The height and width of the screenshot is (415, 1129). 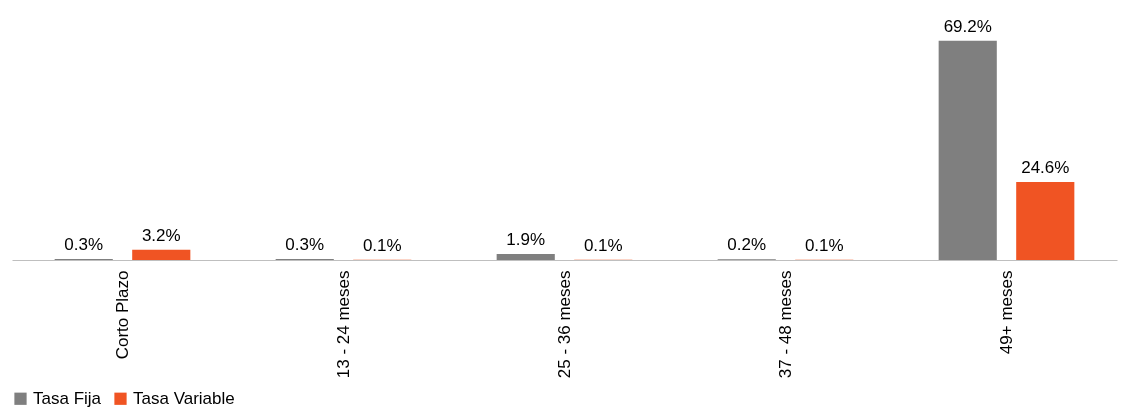 I want to click on data-label: 0.2%, so click(x=747, y=245).